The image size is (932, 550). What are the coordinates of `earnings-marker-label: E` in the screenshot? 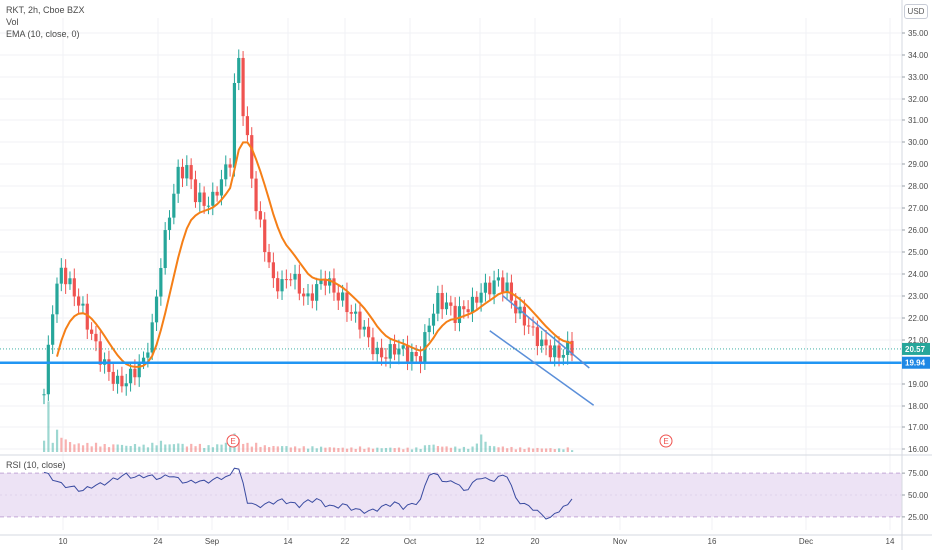 It's located at (232, 441).